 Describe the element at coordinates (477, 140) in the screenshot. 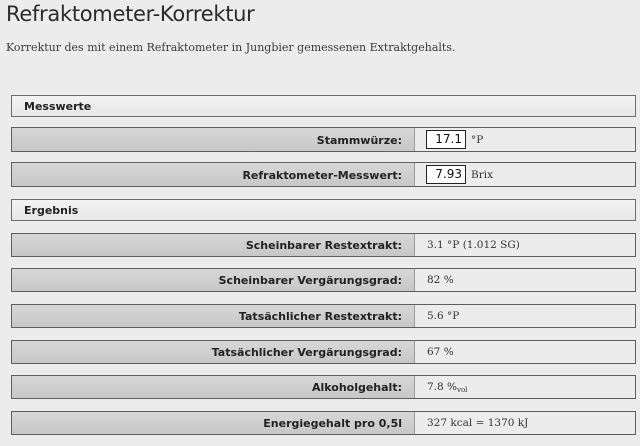

I see `stammwuerze-unit: °P` at that location.